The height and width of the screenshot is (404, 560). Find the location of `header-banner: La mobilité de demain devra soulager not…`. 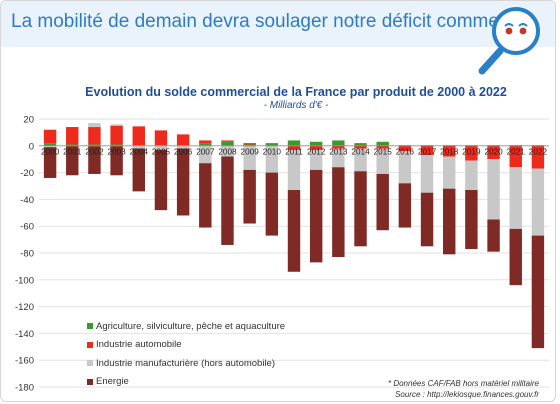

header-banner: La mobilité de demain devra soulager not… is located at coordinates (278, 24).